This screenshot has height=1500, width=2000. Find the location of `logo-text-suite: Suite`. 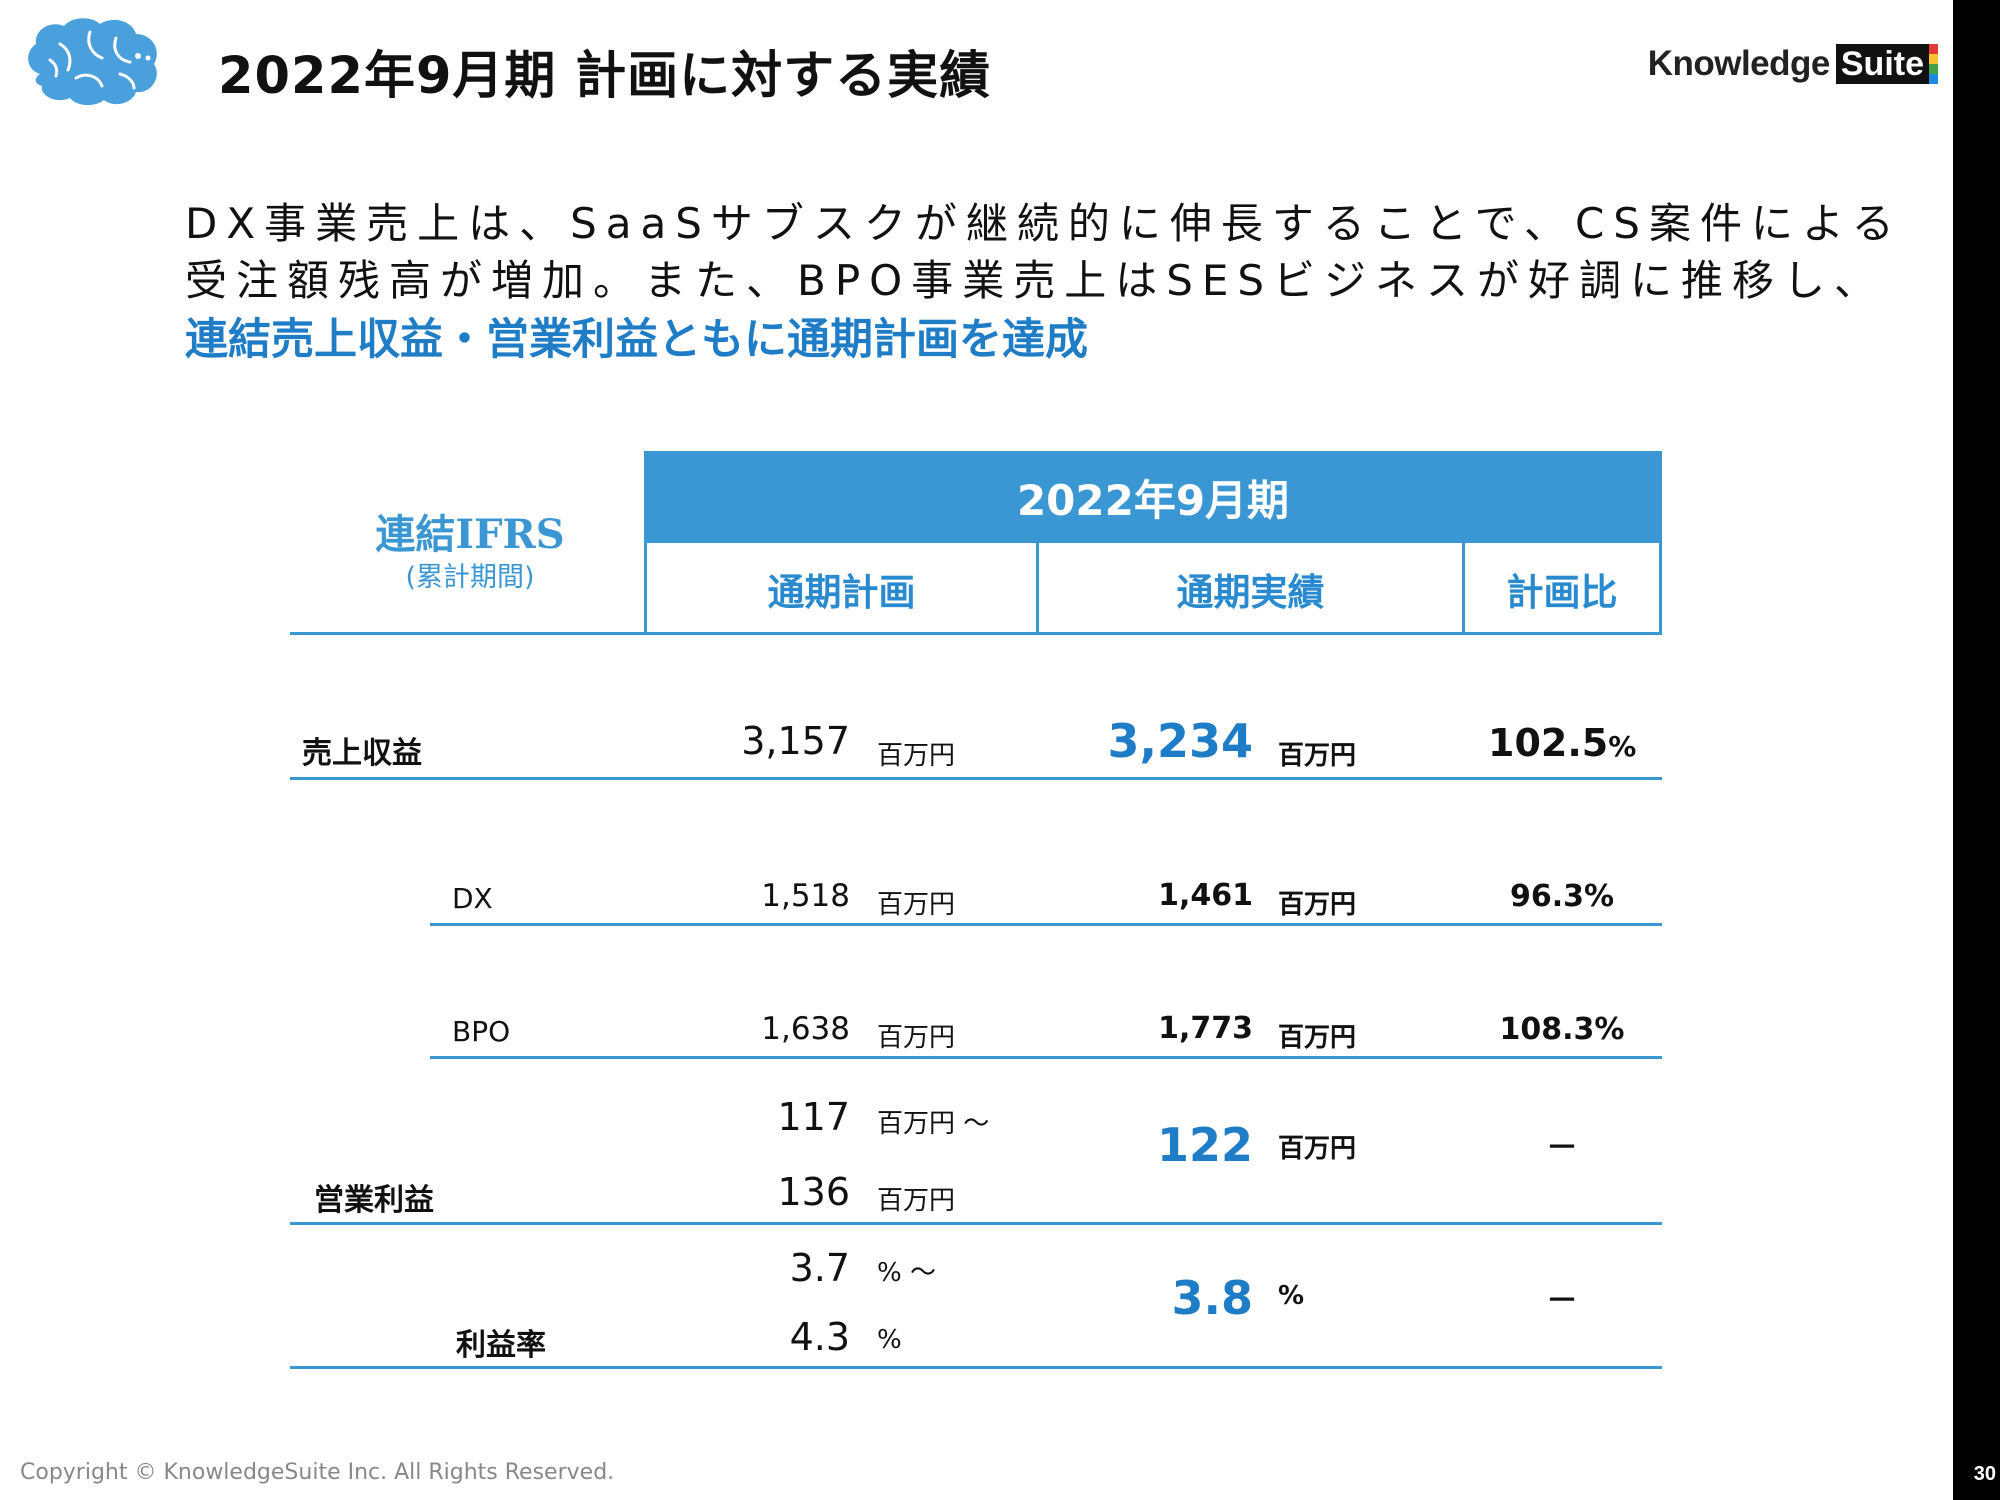

logo-text-suite: Suite is located at coordinates (1882, 64).